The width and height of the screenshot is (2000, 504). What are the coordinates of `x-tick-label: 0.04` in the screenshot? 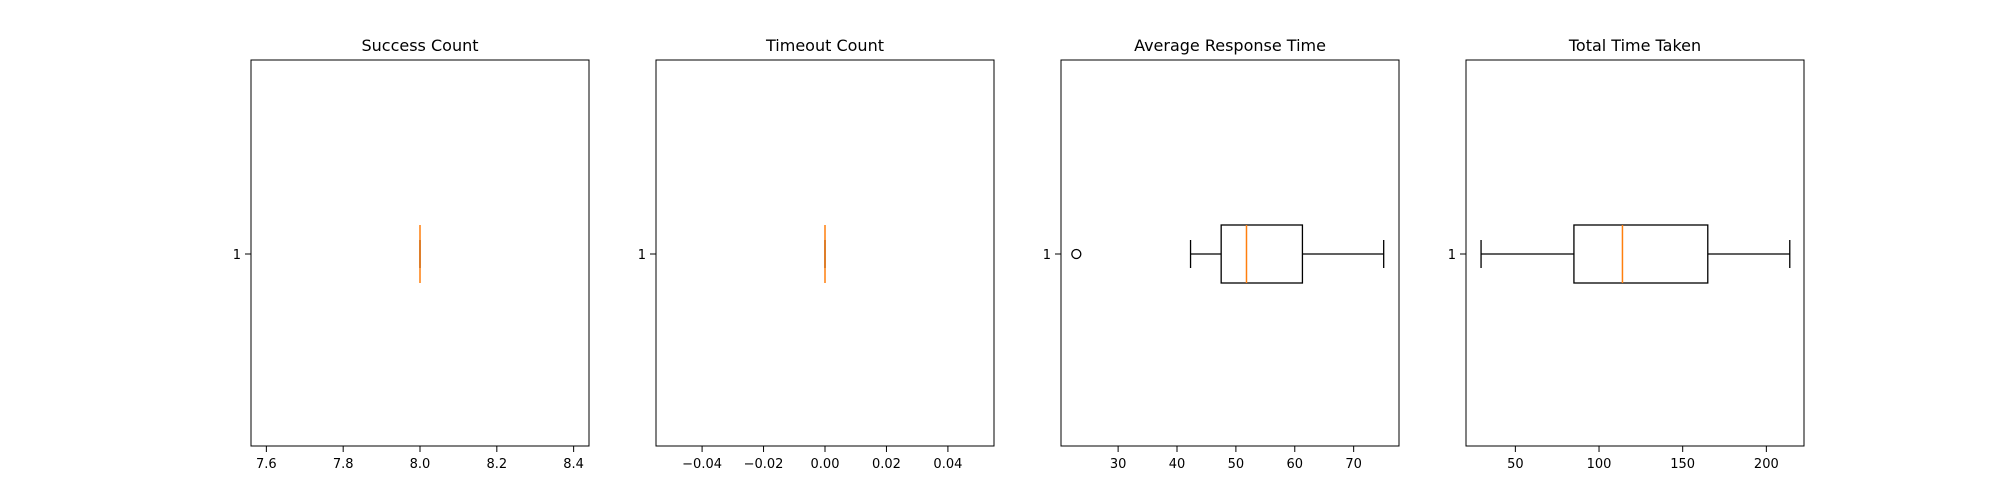 It's located at (947, 464).